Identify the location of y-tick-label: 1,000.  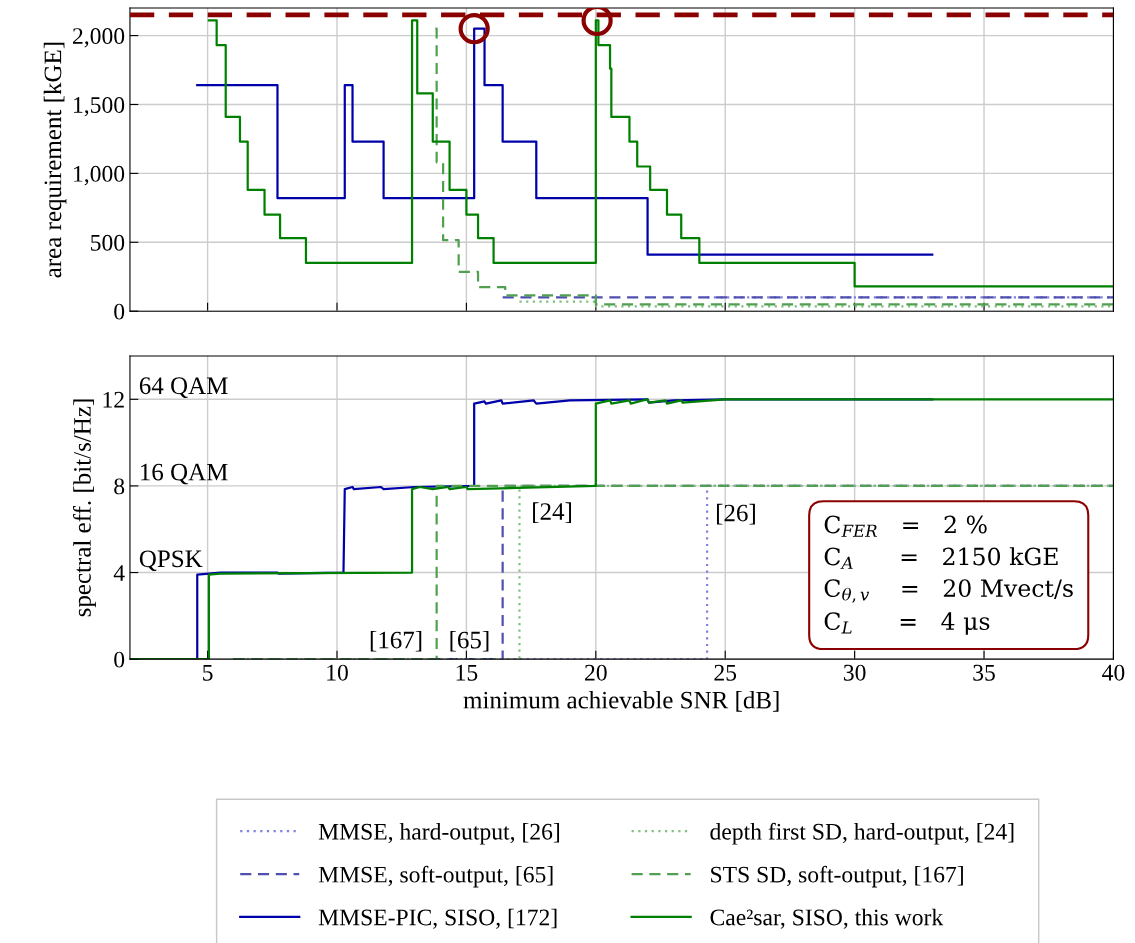
(99, 175).